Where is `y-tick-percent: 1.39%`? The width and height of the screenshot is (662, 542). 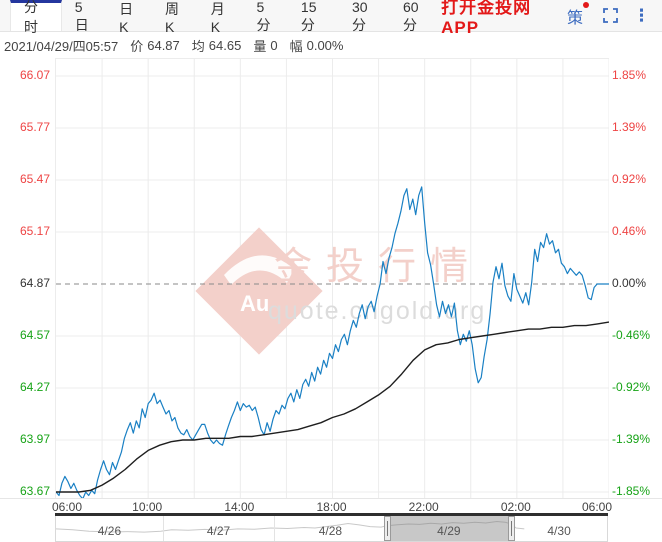 y-tick-percent: 1.39% is located at coordinates (629, 127).